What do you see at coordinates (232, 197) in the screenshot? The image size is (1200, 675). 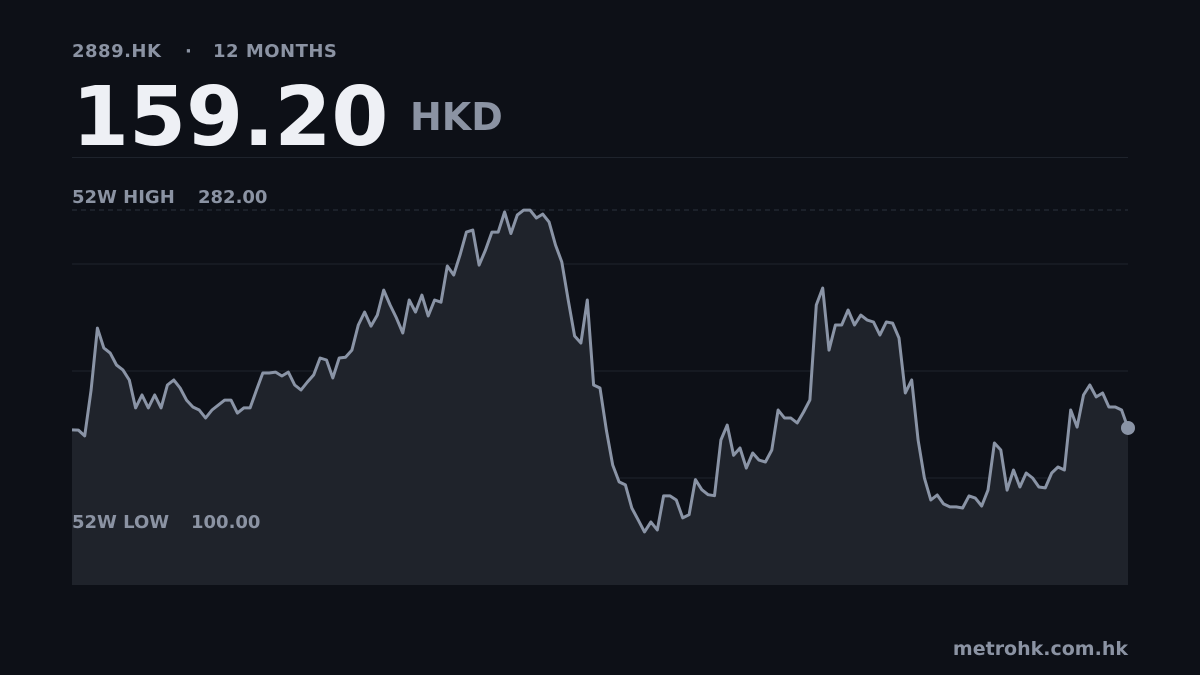 I see `high-value: 282.00` at bounding box center [232, 197].